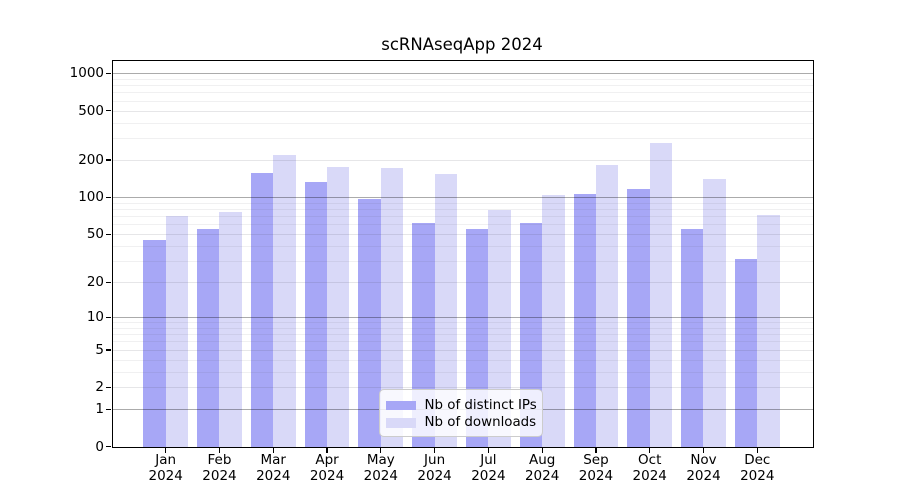  I want to click on bar-distinct-ips-dec, so click(746, 353).